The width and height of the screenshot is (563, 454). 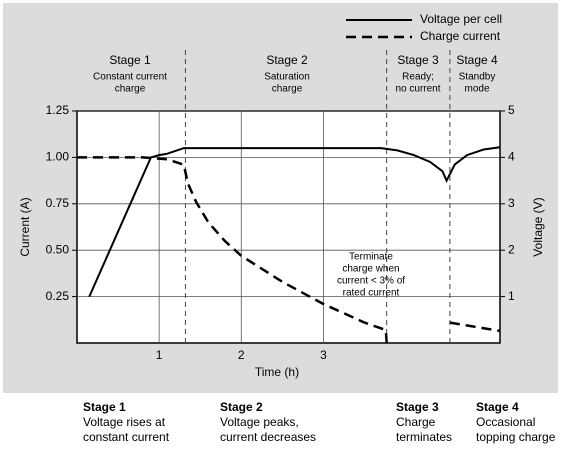 What do you see at coordinates (418, 77) in the screenshot?
I see `stage-desc: Ready;` at bounding box center [418, 77].